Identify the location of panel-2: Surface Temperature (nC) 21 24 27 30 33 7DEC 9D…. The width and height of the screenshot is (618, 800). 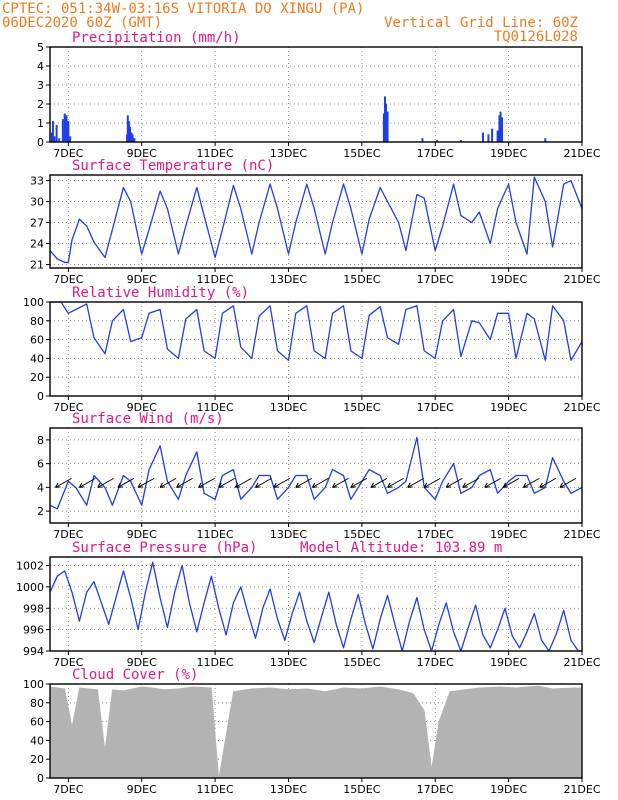
(315, 222).